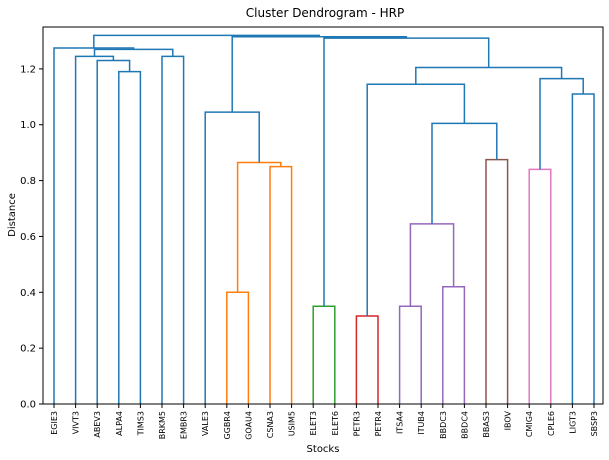 The image size is (609, 460). Describe the element at coordinates (464, 173) in the screenshot. I see `dendrogram-link-m11` at that location.